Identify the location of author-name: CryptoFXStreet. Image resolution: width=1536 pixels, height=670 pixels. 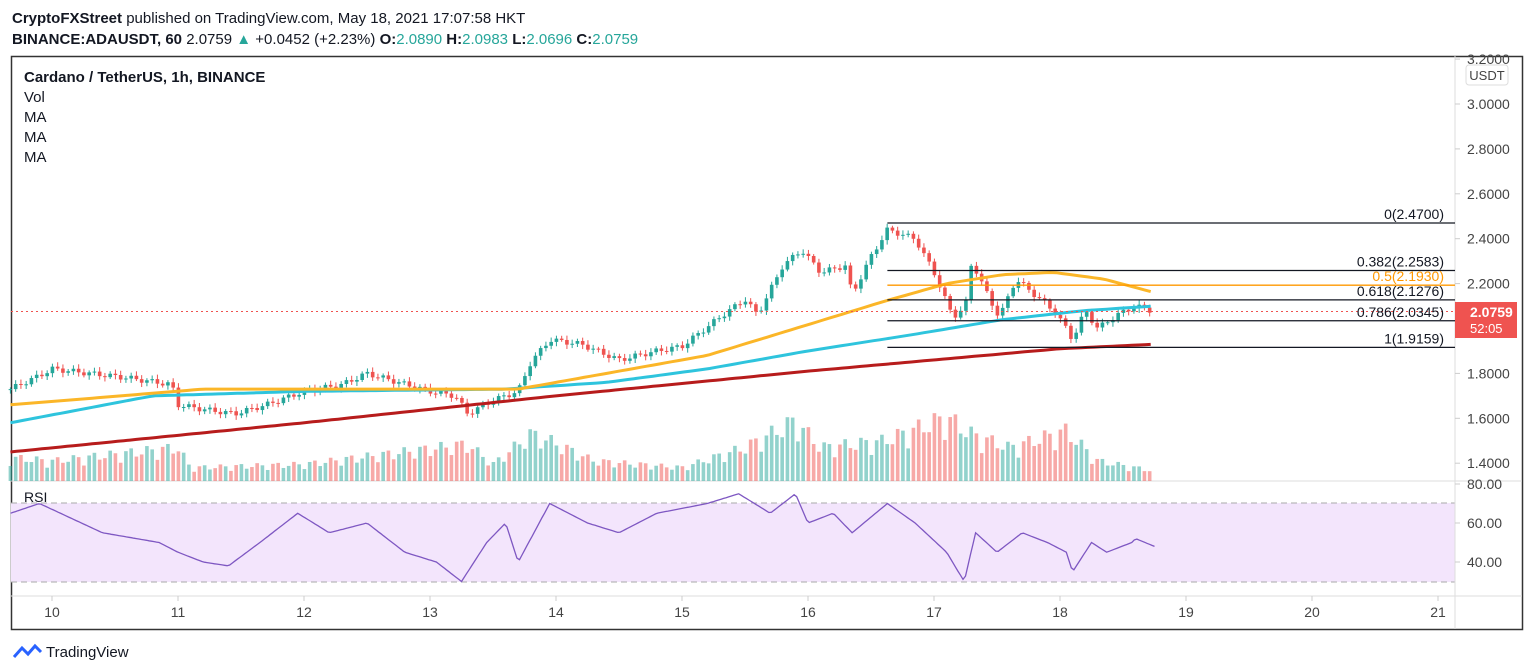
(67, 18).